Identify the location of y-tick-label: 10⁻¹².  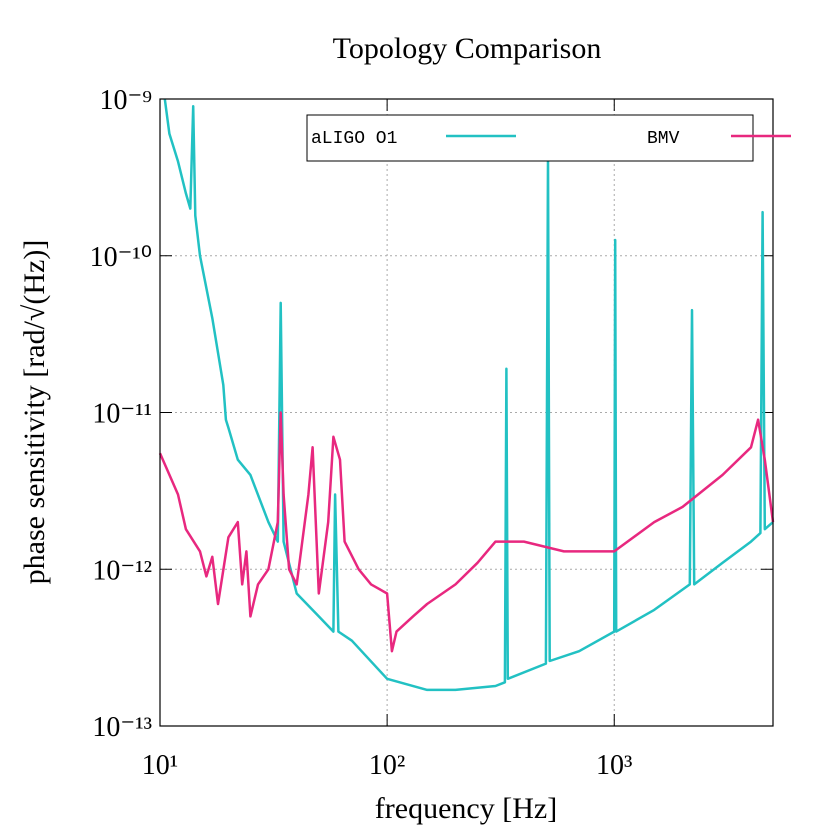
(122, 570).